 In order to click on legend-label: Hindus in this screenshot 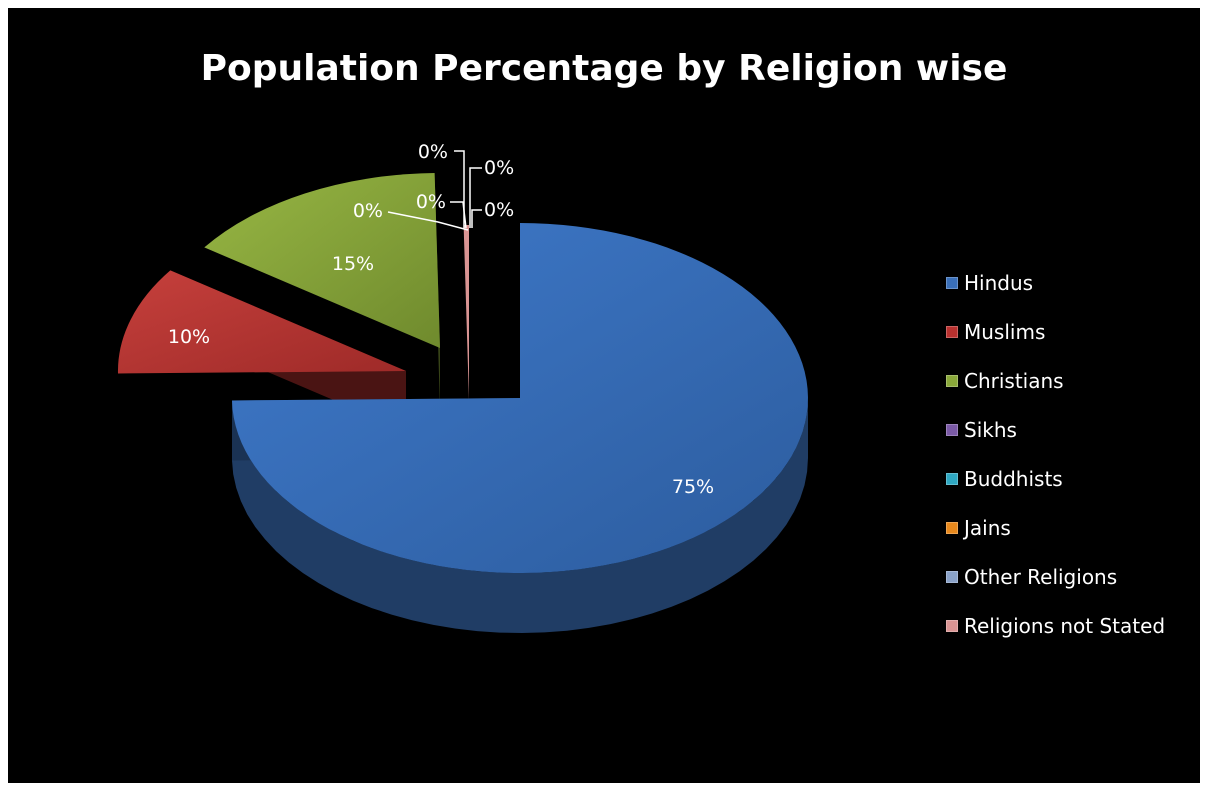, I will do `click(999, 282)`.